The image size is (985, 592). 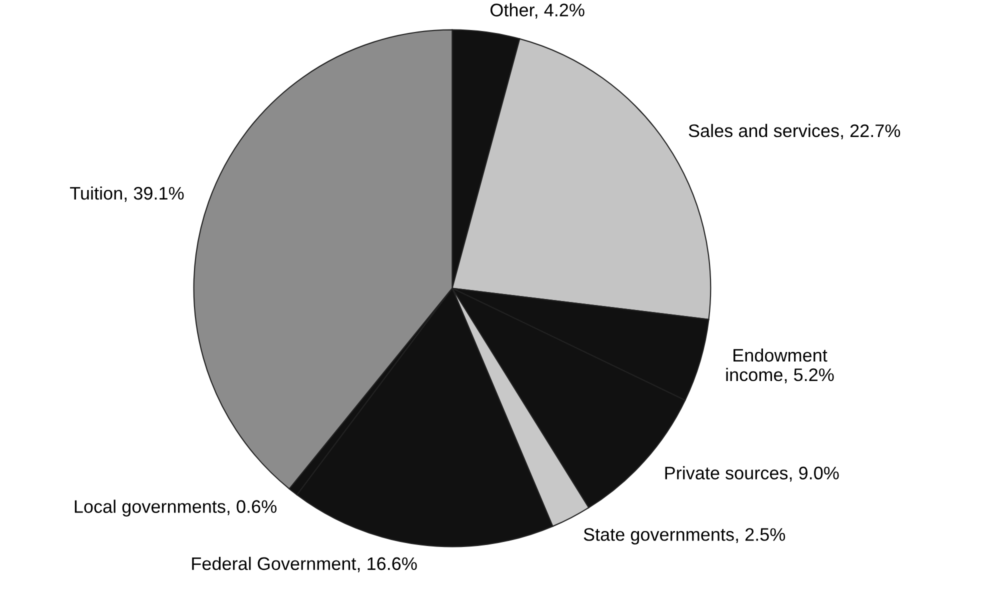 What do you see at coordinates (685, 536) in the screenshot?
I see `slice-label: State governments, 2.5%` at bounding box center [685, 536].